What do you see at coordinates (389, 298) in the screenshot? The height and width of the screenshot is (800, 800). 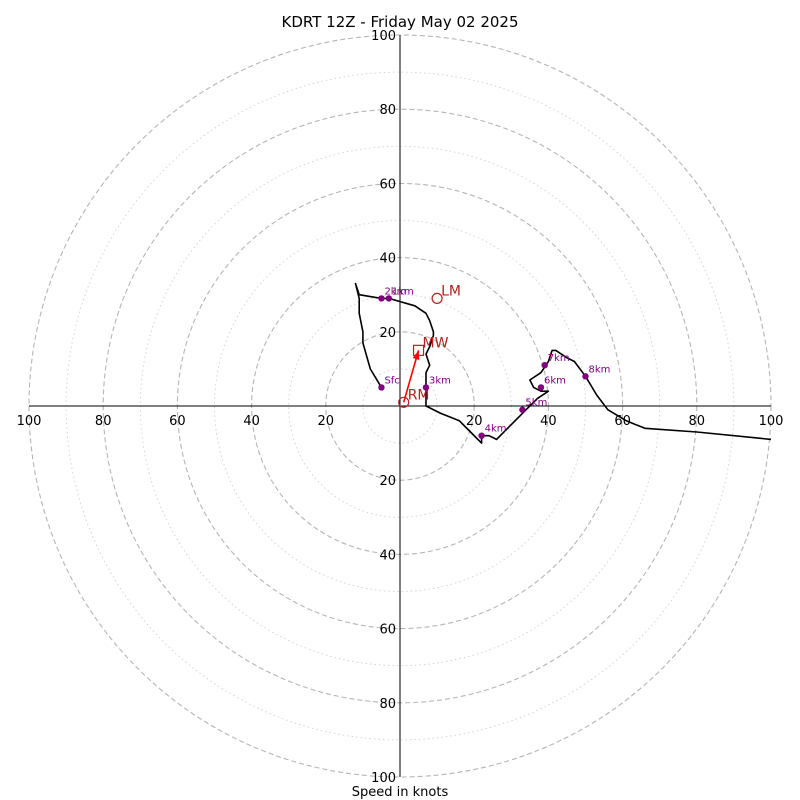 I see `height-marker-1km` at bounding box center [389, 298].